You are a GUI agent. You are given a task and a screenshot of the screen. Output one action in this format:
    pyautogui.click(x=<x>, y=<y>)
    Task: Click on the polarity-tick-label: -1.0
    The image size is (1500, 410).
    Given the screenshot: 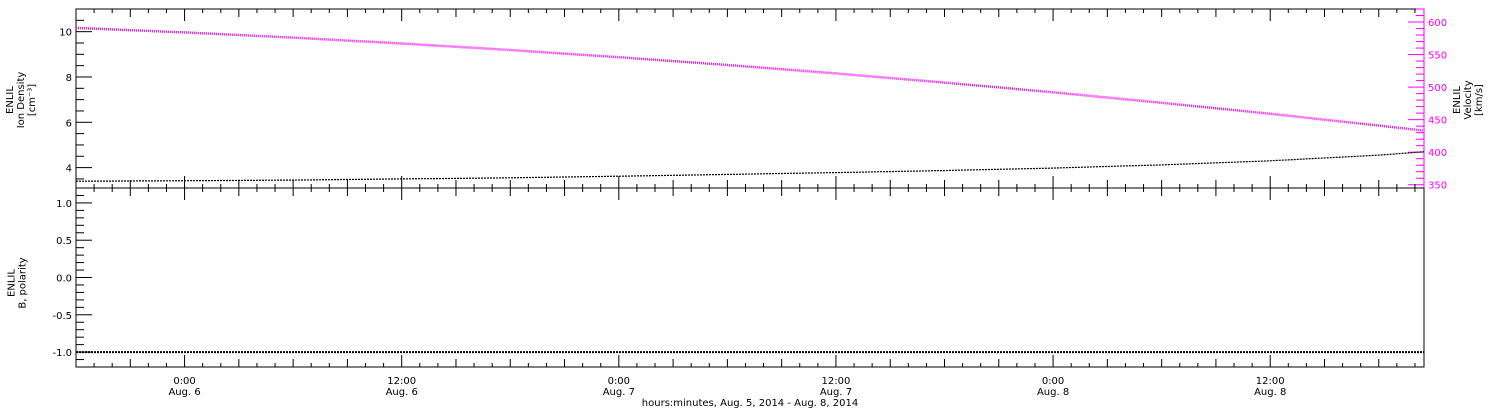 What is the action you would take?
    pyautogui.click(x=62, y=353)
    